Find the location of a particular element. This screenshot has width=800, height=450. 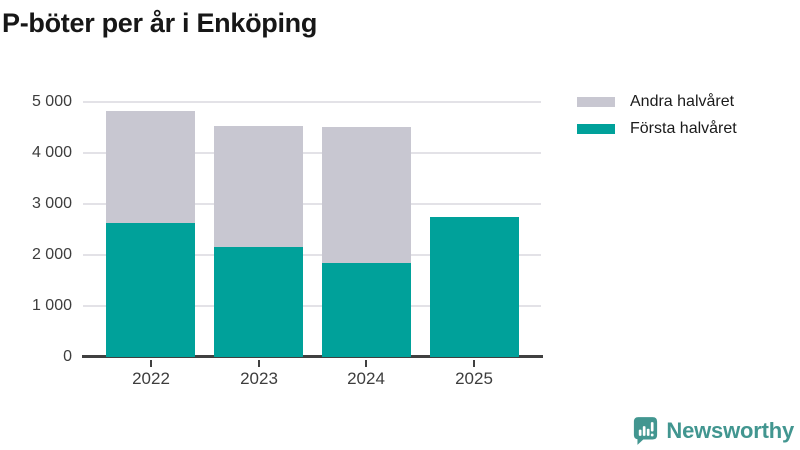

x-tick-2024 is located at coordinates (366, 363).